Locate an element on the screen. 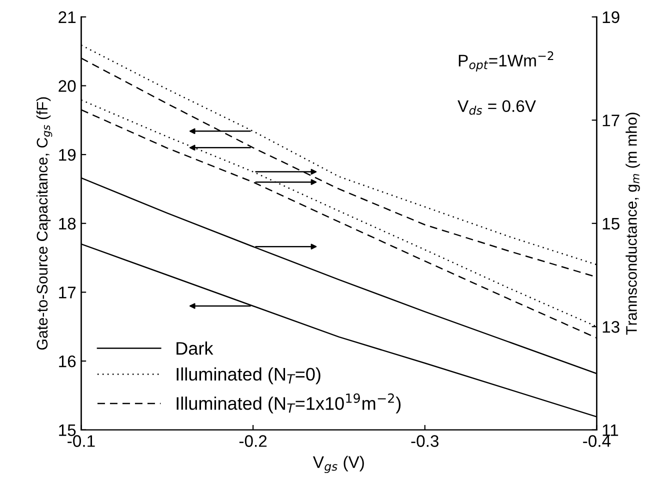 The height and width of the screenshot is (483, 655). x-tick-label: -0.2 is located at coordinates (253, 441).